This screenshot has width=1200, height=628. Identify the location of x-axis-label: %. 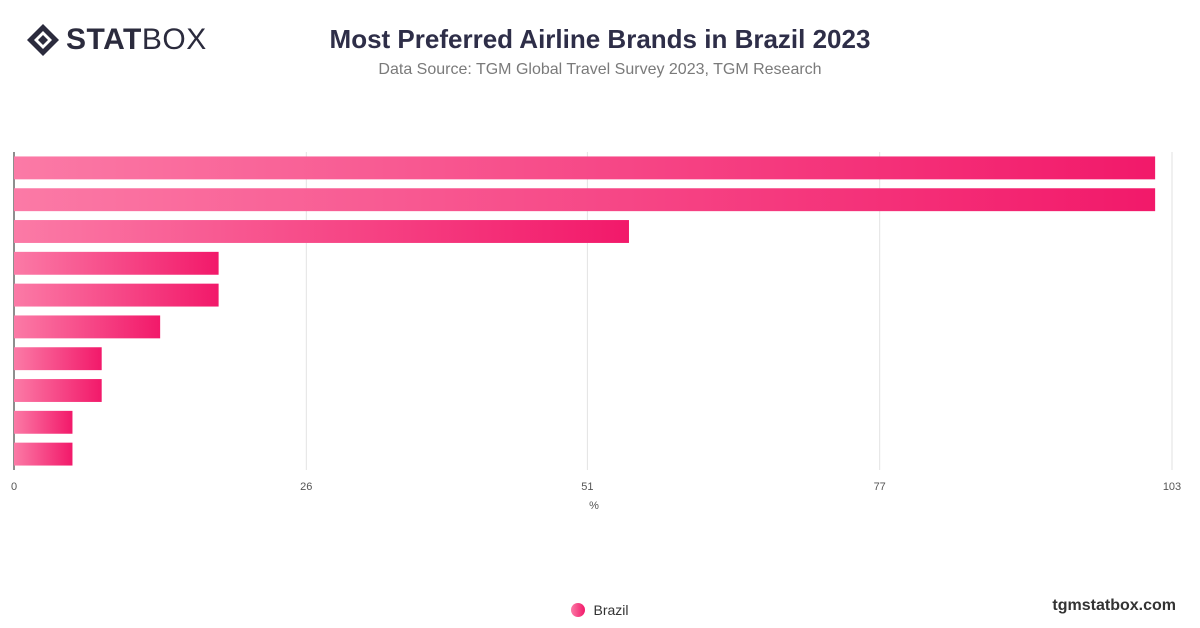
(594, 506).